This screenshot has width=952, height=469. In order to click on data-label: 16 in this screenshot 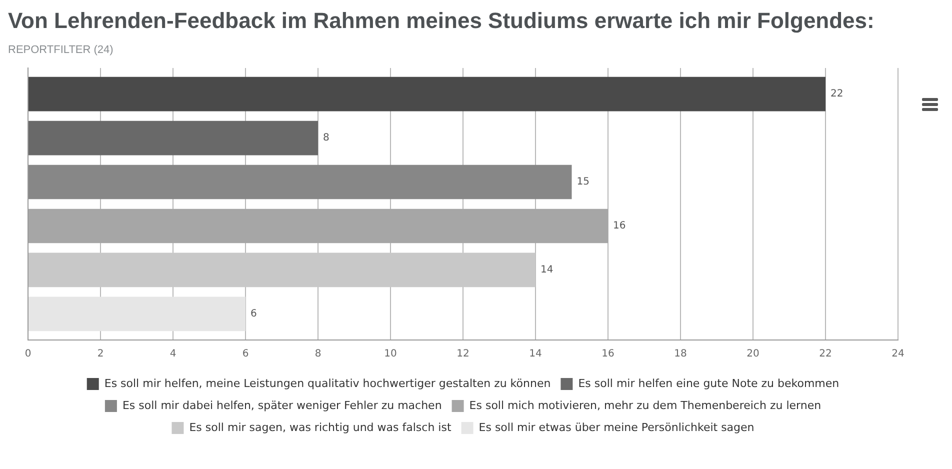, I will do `click(619, 226)`.